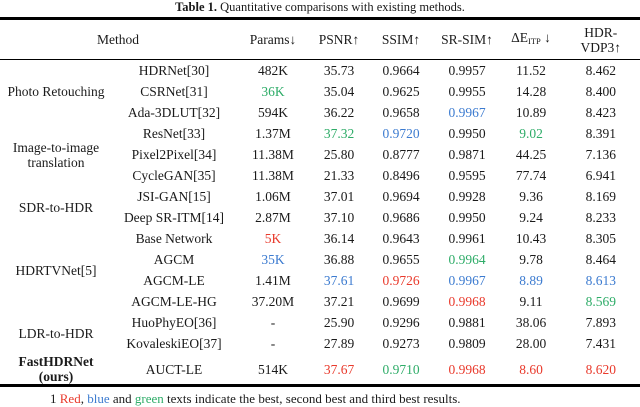  Describe the element at coordinates (467, 196) in the screenshot. I see `cell-srsim: 0.9928` at that location.